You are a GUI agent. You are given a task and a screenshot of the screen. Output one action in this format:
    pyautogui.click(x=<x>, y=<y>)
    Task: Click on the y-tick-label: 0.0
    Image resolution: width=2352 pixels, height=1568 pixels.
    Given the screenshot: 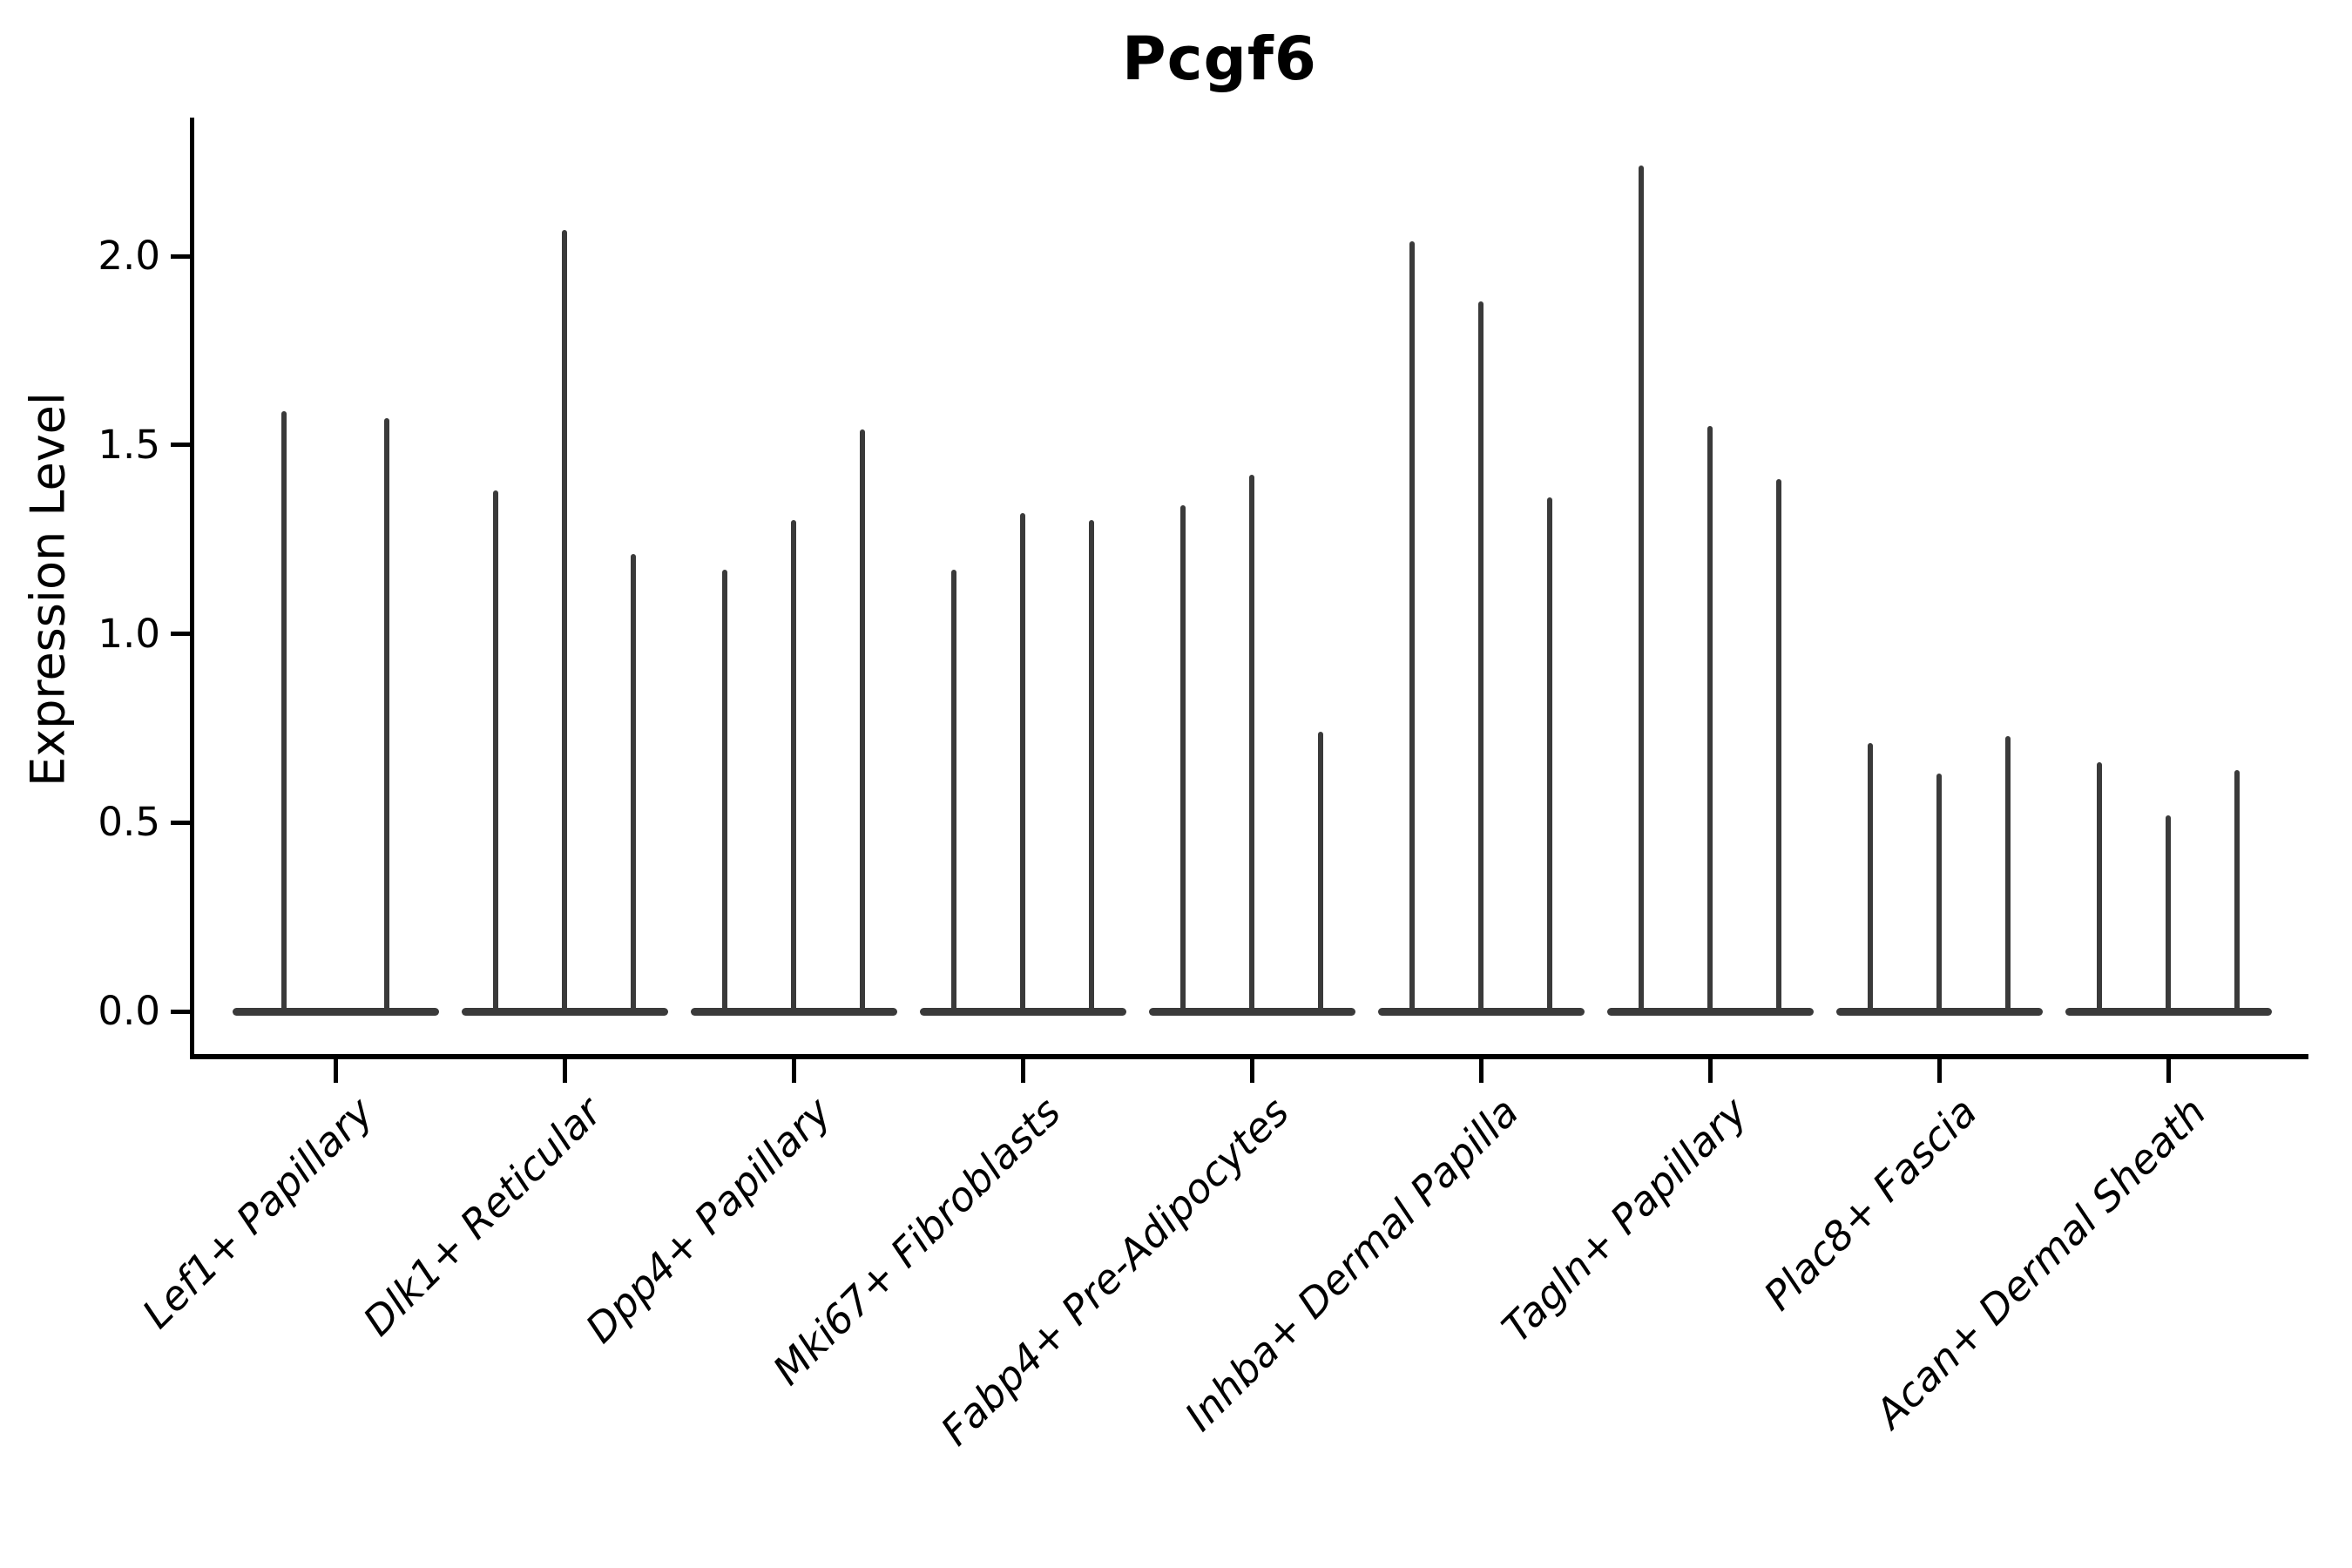 What is the action you would take?
    pyautogui.click(x=129, y=1011)
    